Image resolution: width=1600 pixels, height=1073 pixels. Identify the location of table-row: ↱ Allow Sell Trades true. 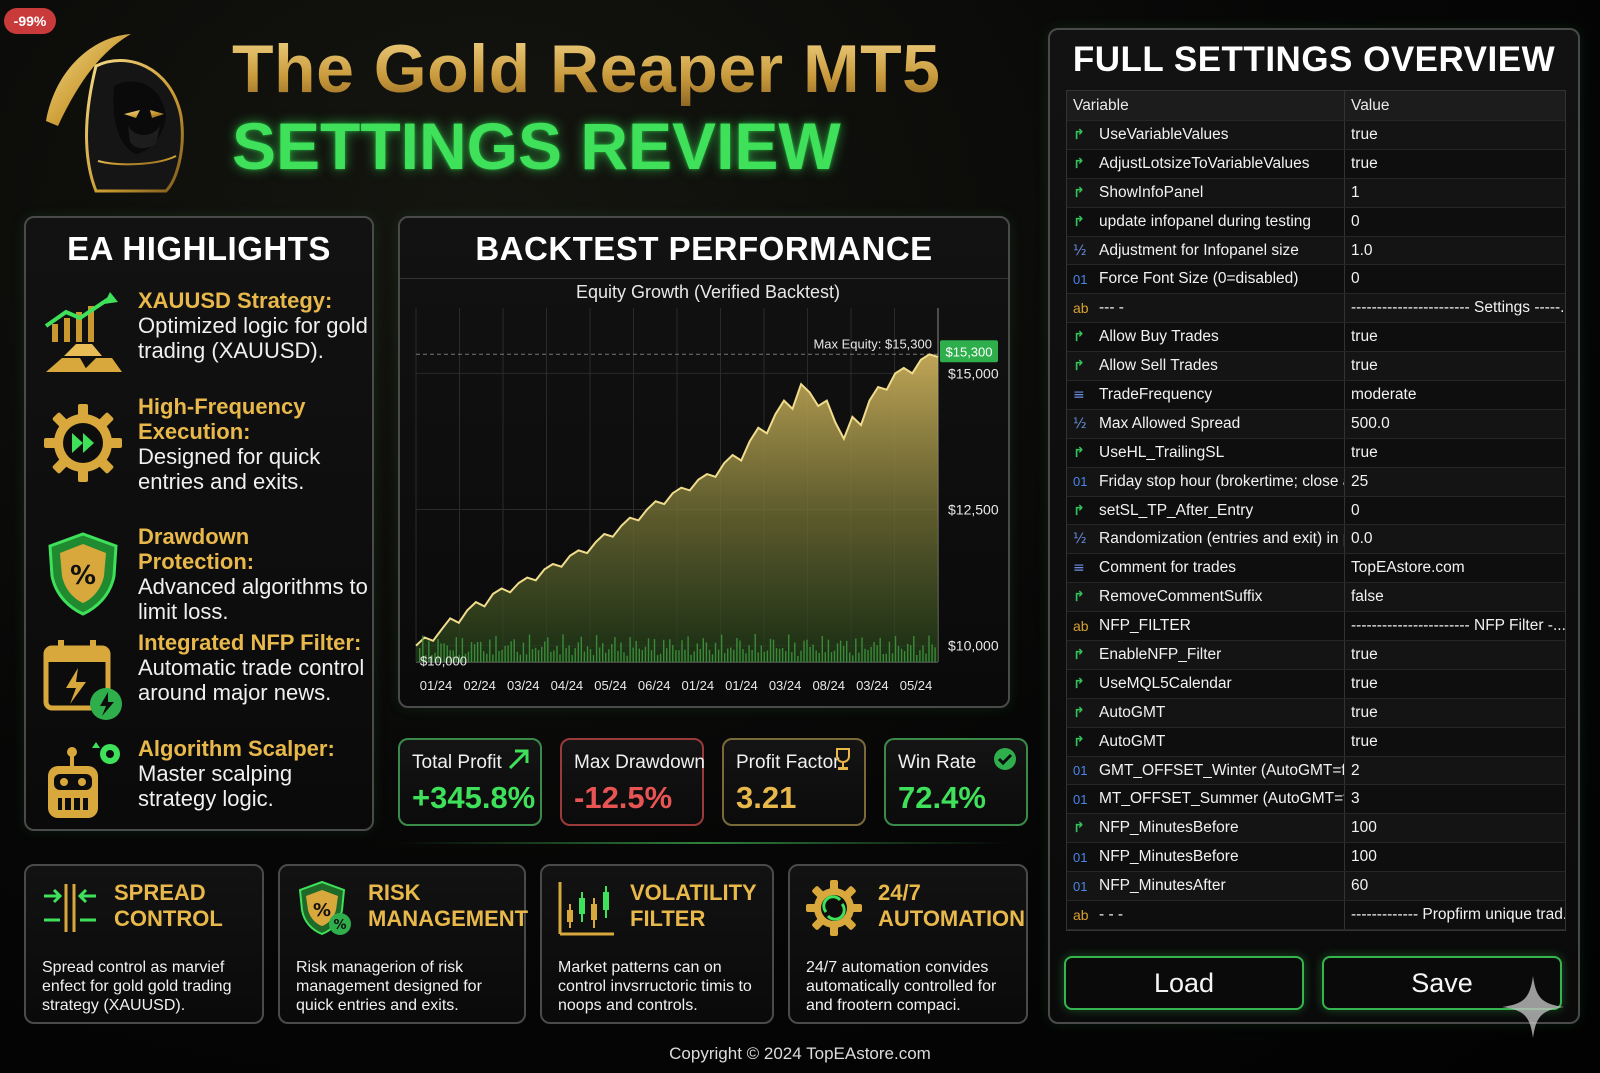
(1316, 367).